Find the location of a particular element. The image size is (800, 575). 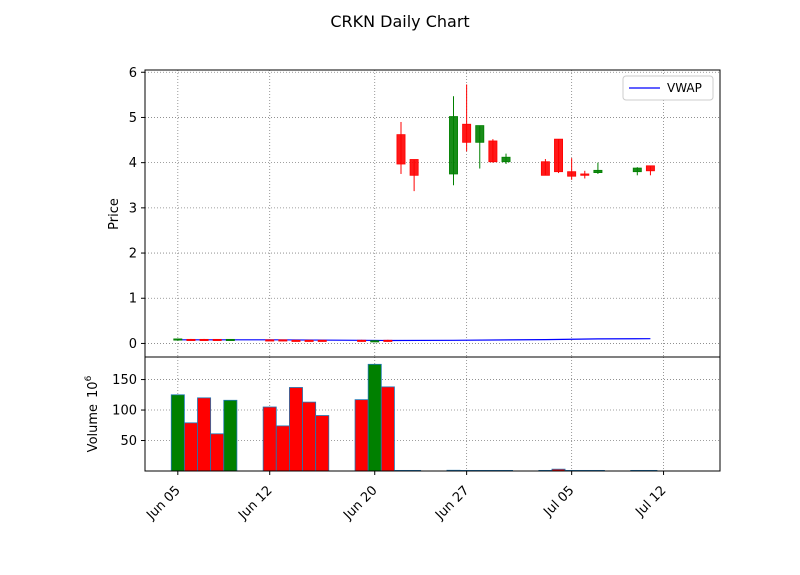

legend-box is located at coordinates (668, 88).